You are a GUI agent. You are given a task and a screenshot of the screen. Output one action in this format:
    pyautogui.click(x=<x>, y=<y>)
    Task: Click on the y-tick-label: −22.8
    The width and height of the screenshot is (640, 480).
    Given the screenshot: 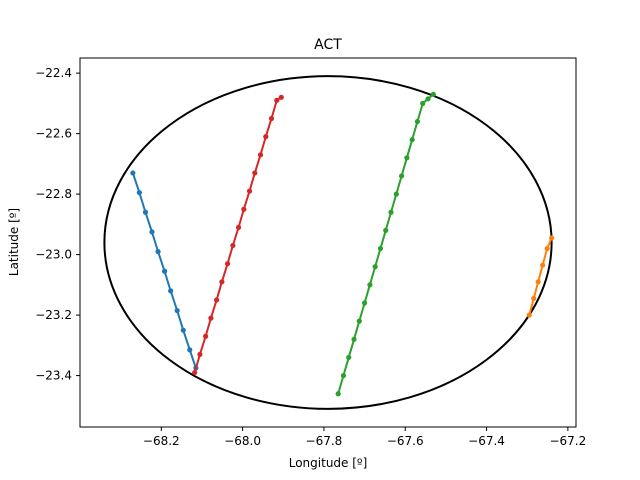 What is the action you would take?
    pyautogui.click(x=53, y=194)
    